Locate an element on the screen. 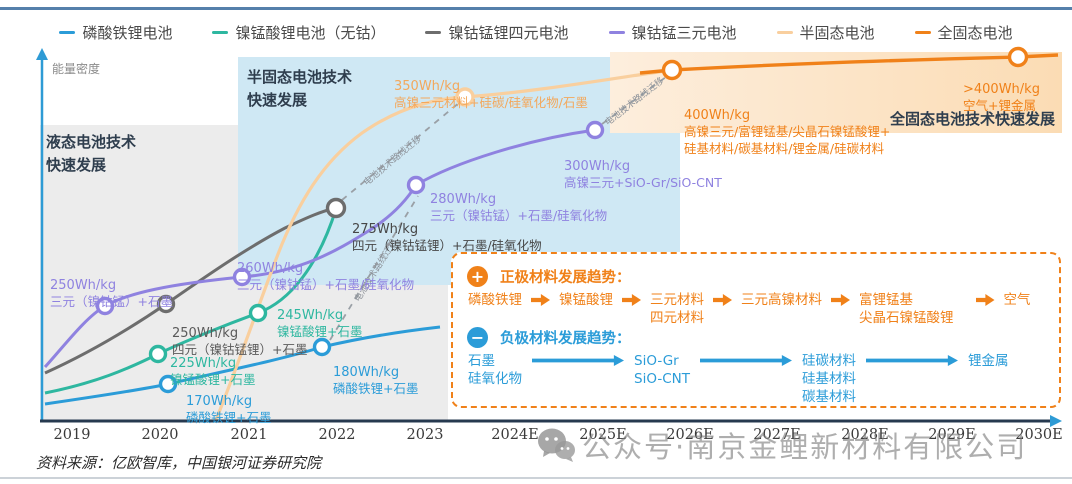 Image resolution: width=1072 pixels, height=484 pixels. legend-item-ncm: 镍钴锰三元电池 is located at coordinates (672, 32).